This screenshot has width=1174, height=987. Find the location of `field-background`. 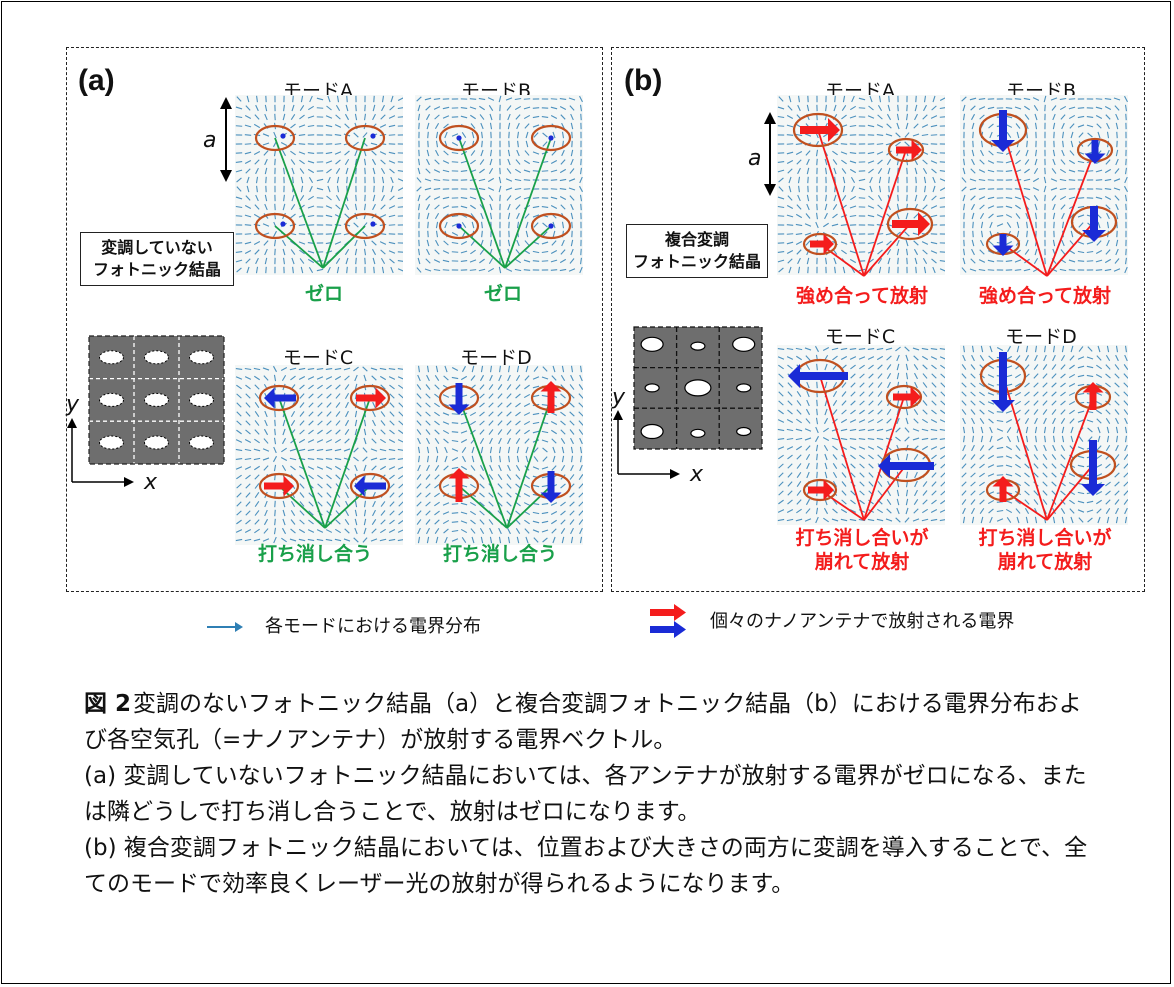

field-background is located at coordinates (861, 435).